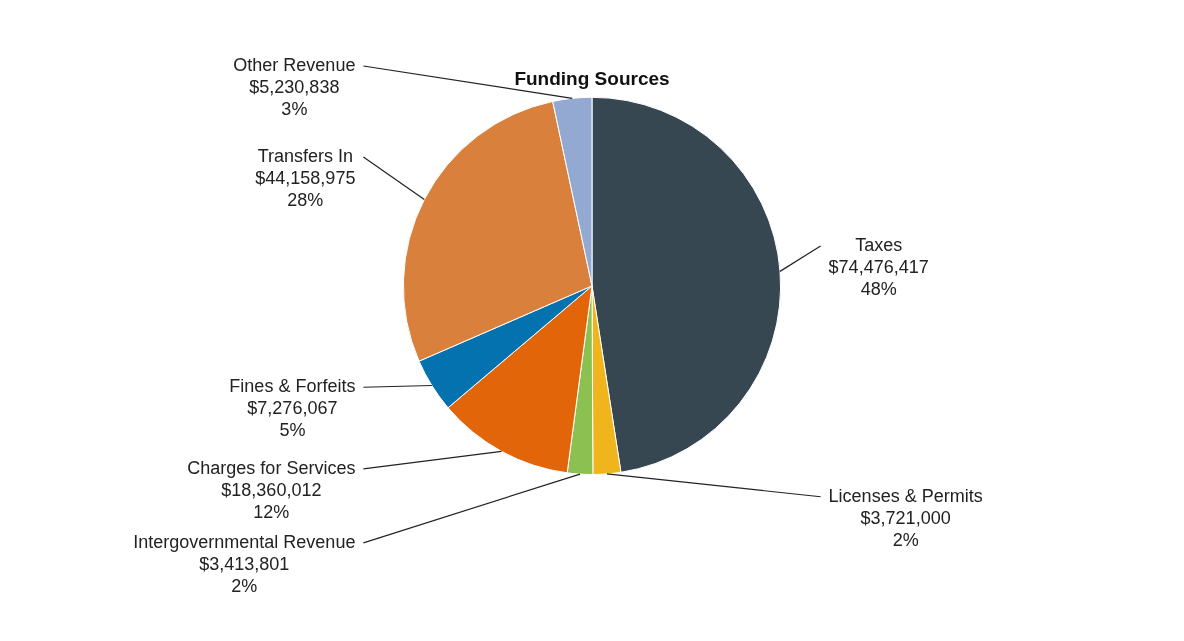 This screenshot has width=1184, height=641. Describe the element at coordinates (244, 541) in the screenshot. I see `slice-label: Intergovernmental Revenue` at that location.